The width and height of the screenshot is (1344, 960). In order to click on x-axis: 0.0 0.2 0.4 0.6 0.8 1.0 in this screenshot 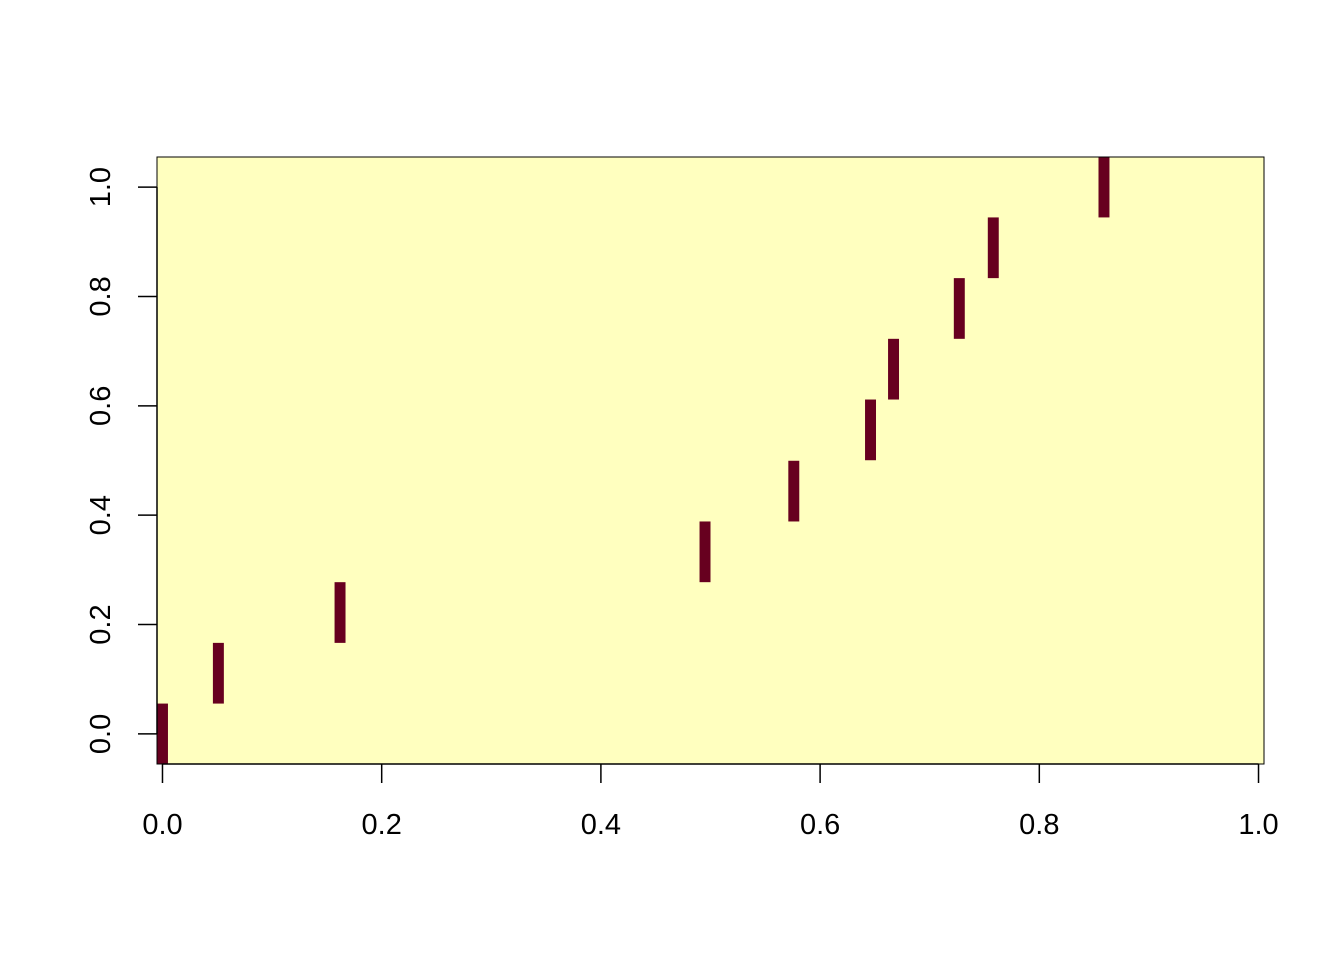, I will do `click(710, 802)`.